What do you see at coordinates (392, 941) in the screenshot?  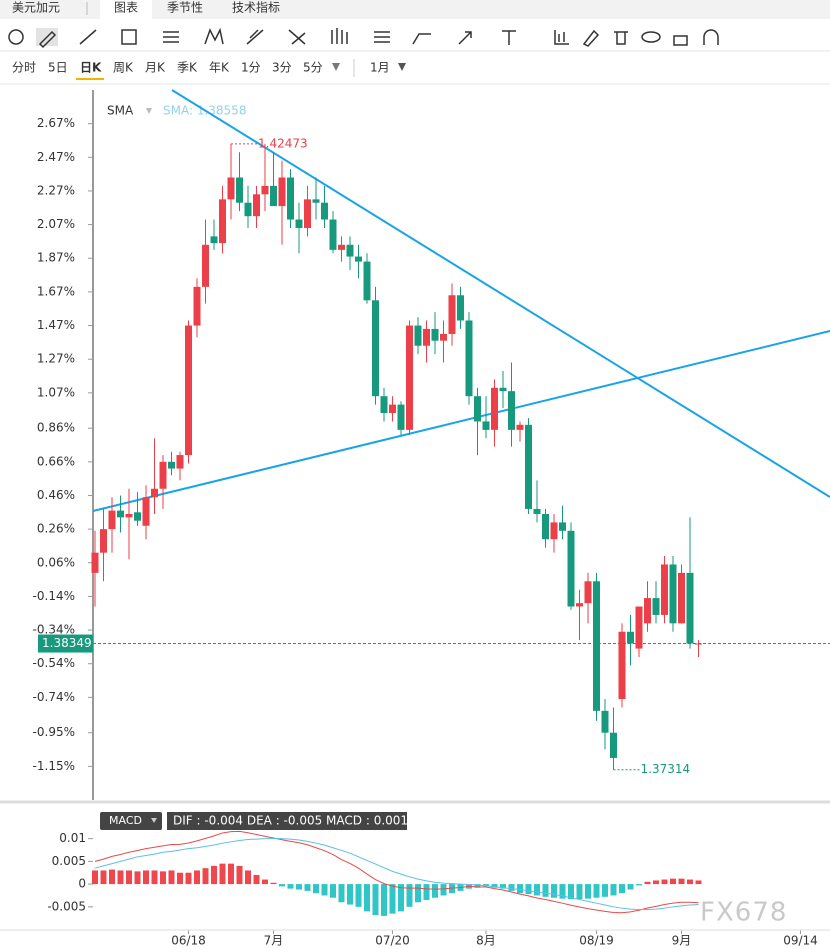 I see `x-tick-label: 07/20` at bounding box center [392, 941].